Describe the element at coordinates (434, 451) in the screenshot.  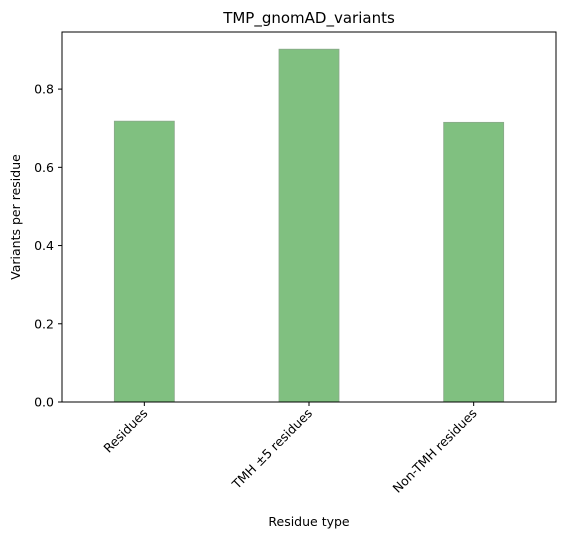
I see `x-tick-label: Non-TMH residues` at that location.